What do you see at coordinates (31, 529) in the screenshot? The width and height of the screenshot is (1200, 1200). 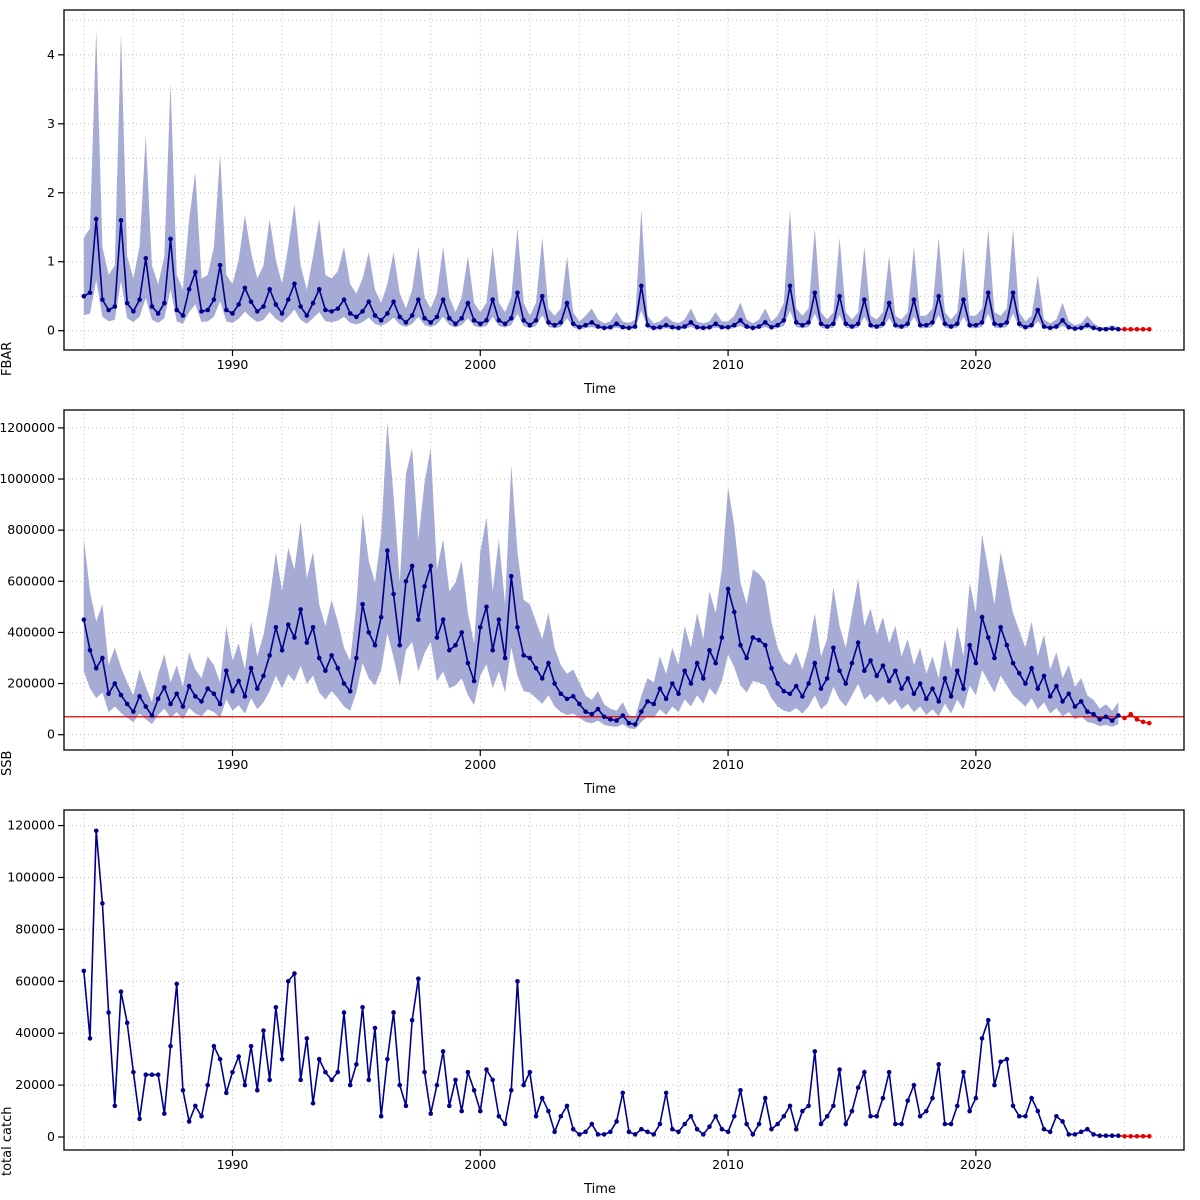 I see `svg-text: 800000` at bounding box center [31, 529].